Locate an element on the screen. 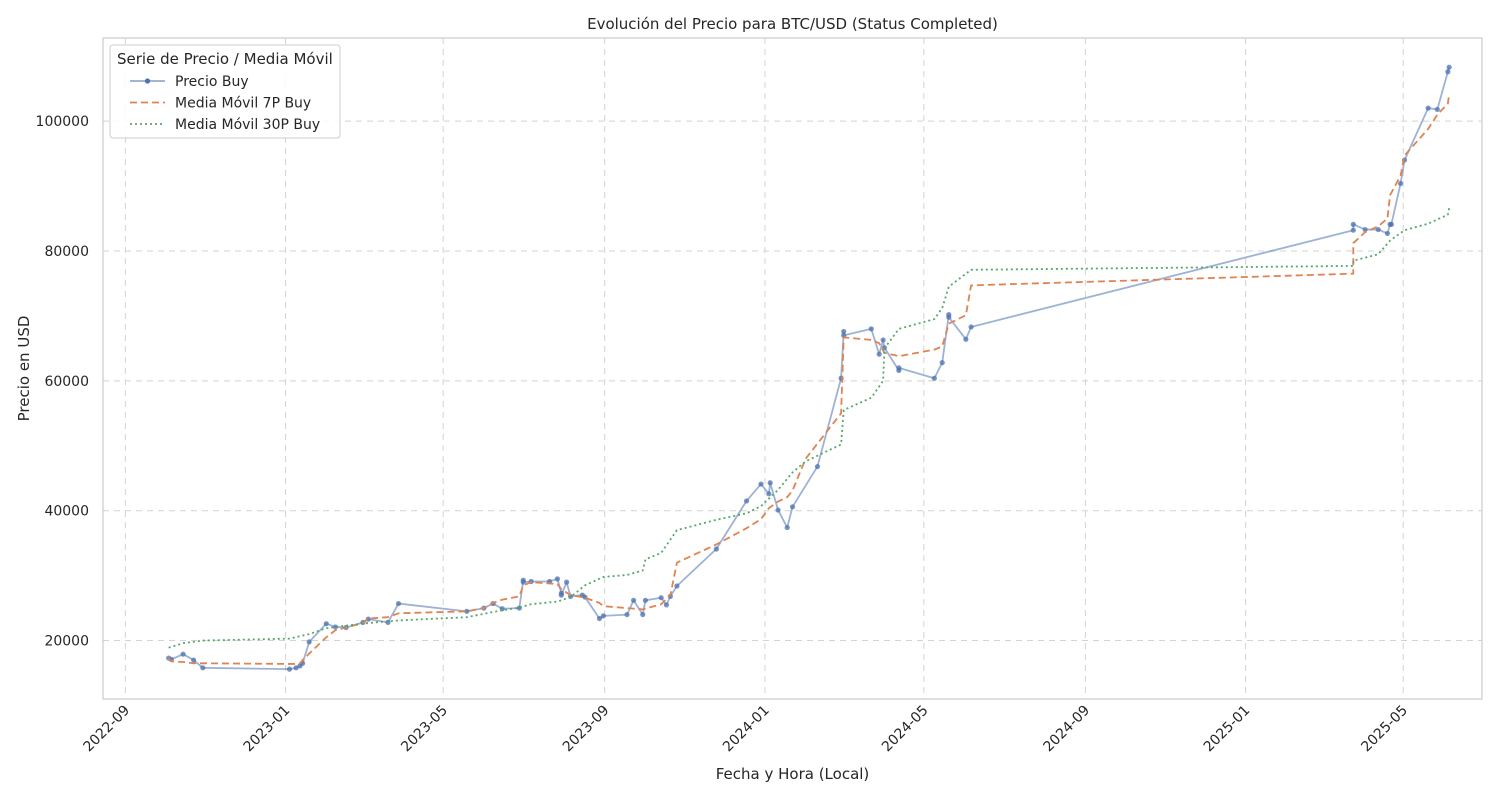 This screenshot has height=804, width=1500. x-tick-label: 2023-01 is located at coordinates (267, 729).